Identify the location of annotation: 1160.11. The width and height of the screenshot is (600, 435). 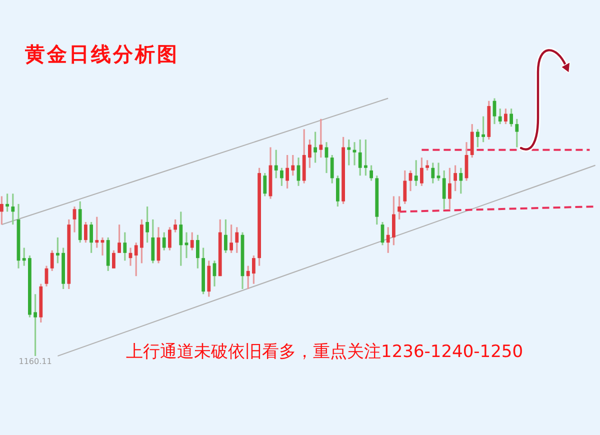
(35, 361).